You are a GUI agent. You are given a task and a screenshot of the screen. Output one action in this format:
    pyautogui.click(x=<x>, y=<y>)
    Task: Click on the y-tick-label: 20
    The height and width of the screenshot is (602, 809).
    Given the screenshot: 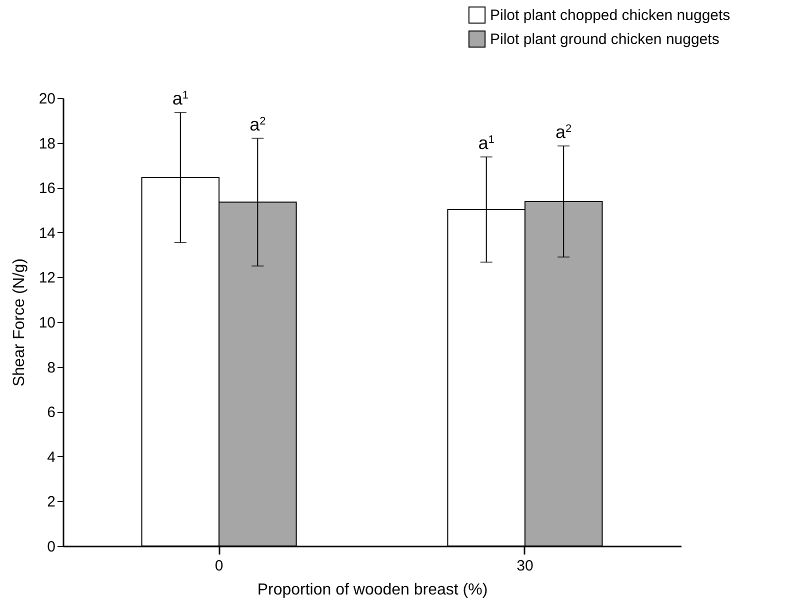 What is the action you would take?
    pyautogui.click(x=47, y=99)
    